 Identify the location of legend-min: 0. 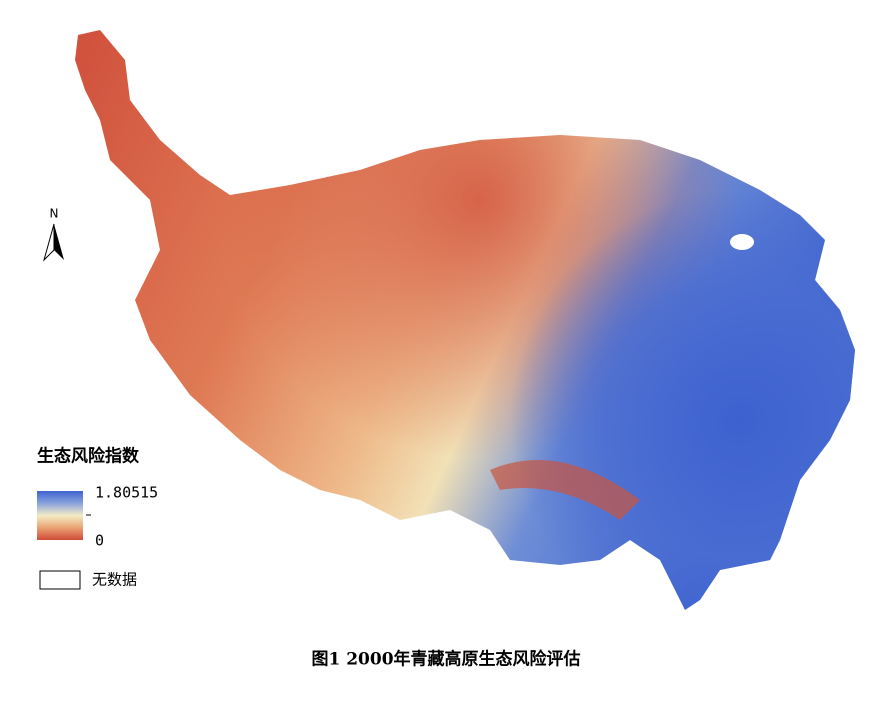
(99, 541).